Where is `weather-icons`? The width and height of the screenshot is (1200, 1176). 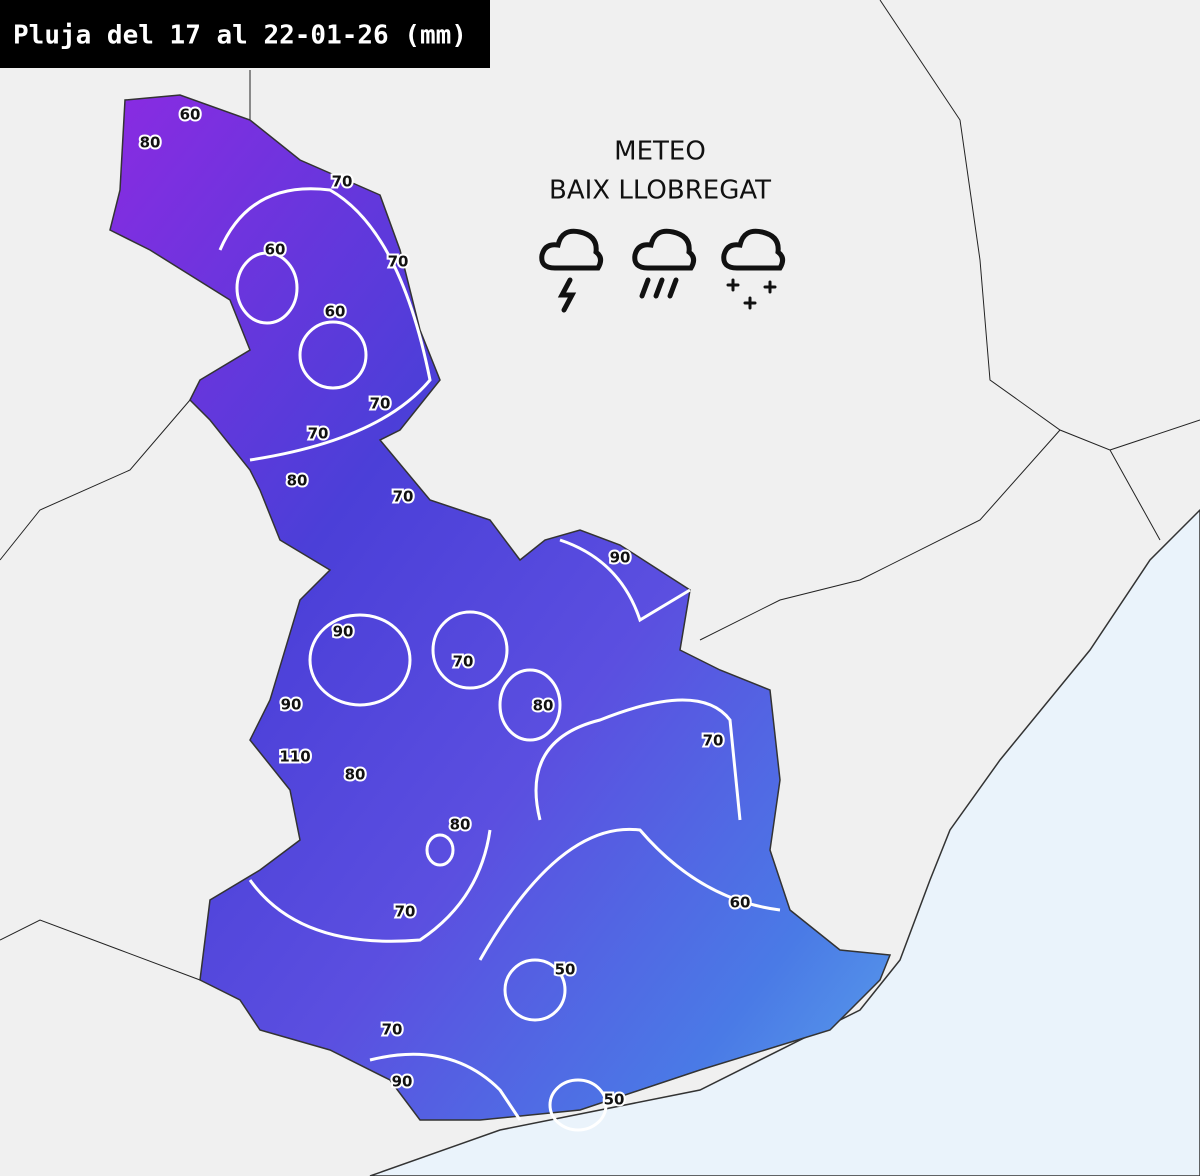
weather-icons is located at coordinates (662, 270).